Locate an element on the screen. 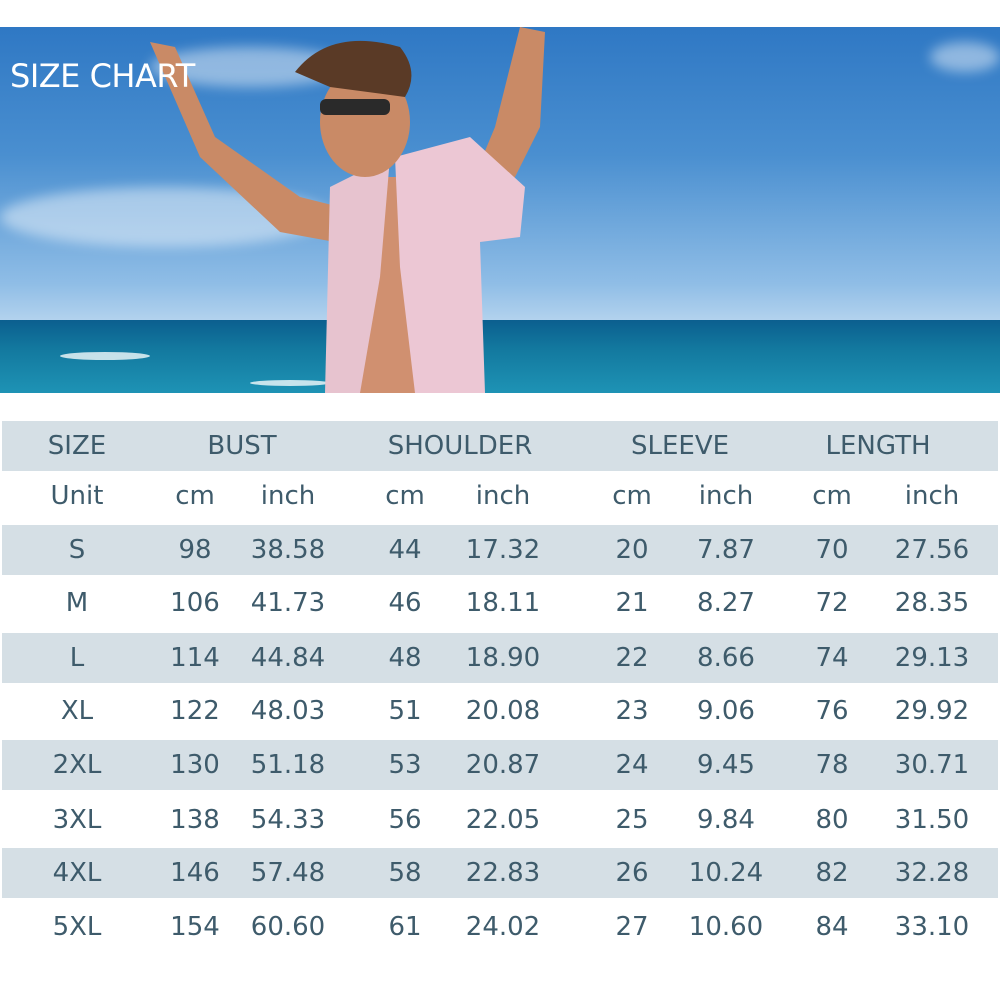 This screenshot has height=1000, width=1000. table-cell: 9.84 is located at coordinates (726, 820).